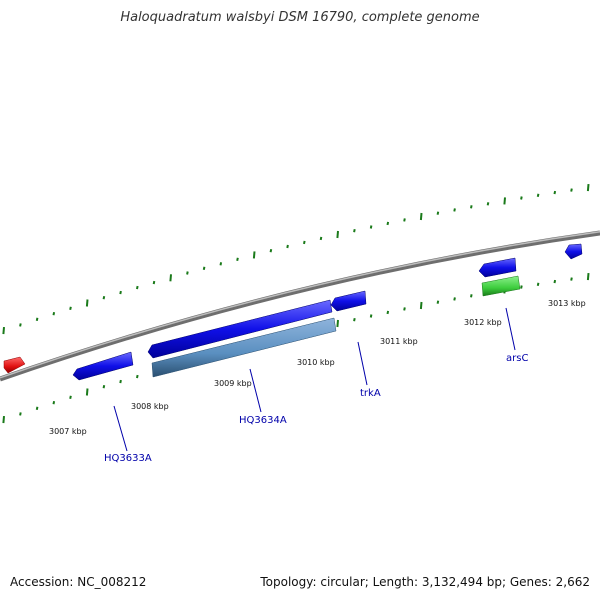 The height and width of the screenshot is (600, 600). I want to click on tick-label-3011: 3011 kbp, so click(399, 341).